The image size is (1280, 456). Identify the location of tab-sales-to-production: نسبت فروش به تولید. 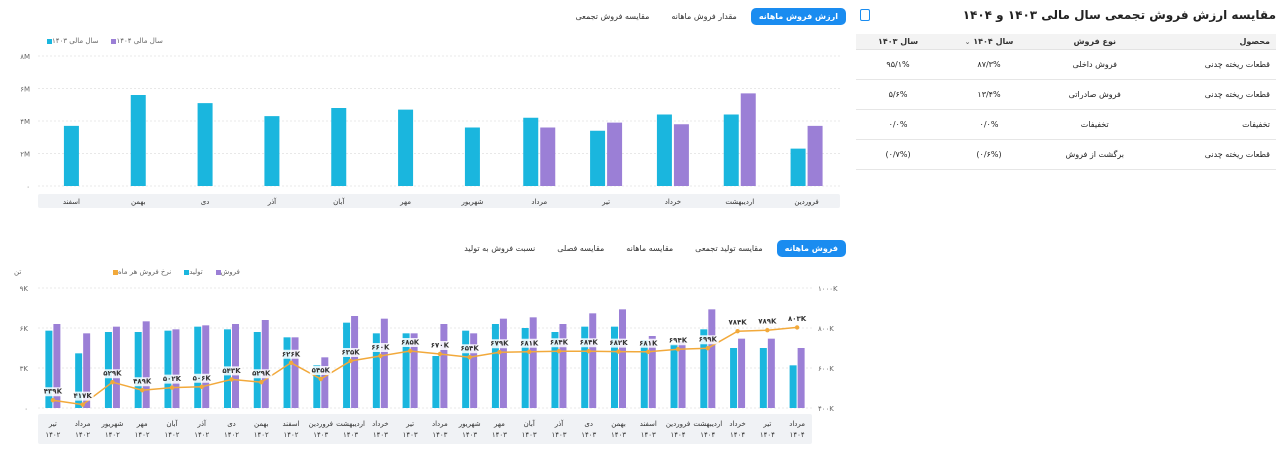
(500, 248).